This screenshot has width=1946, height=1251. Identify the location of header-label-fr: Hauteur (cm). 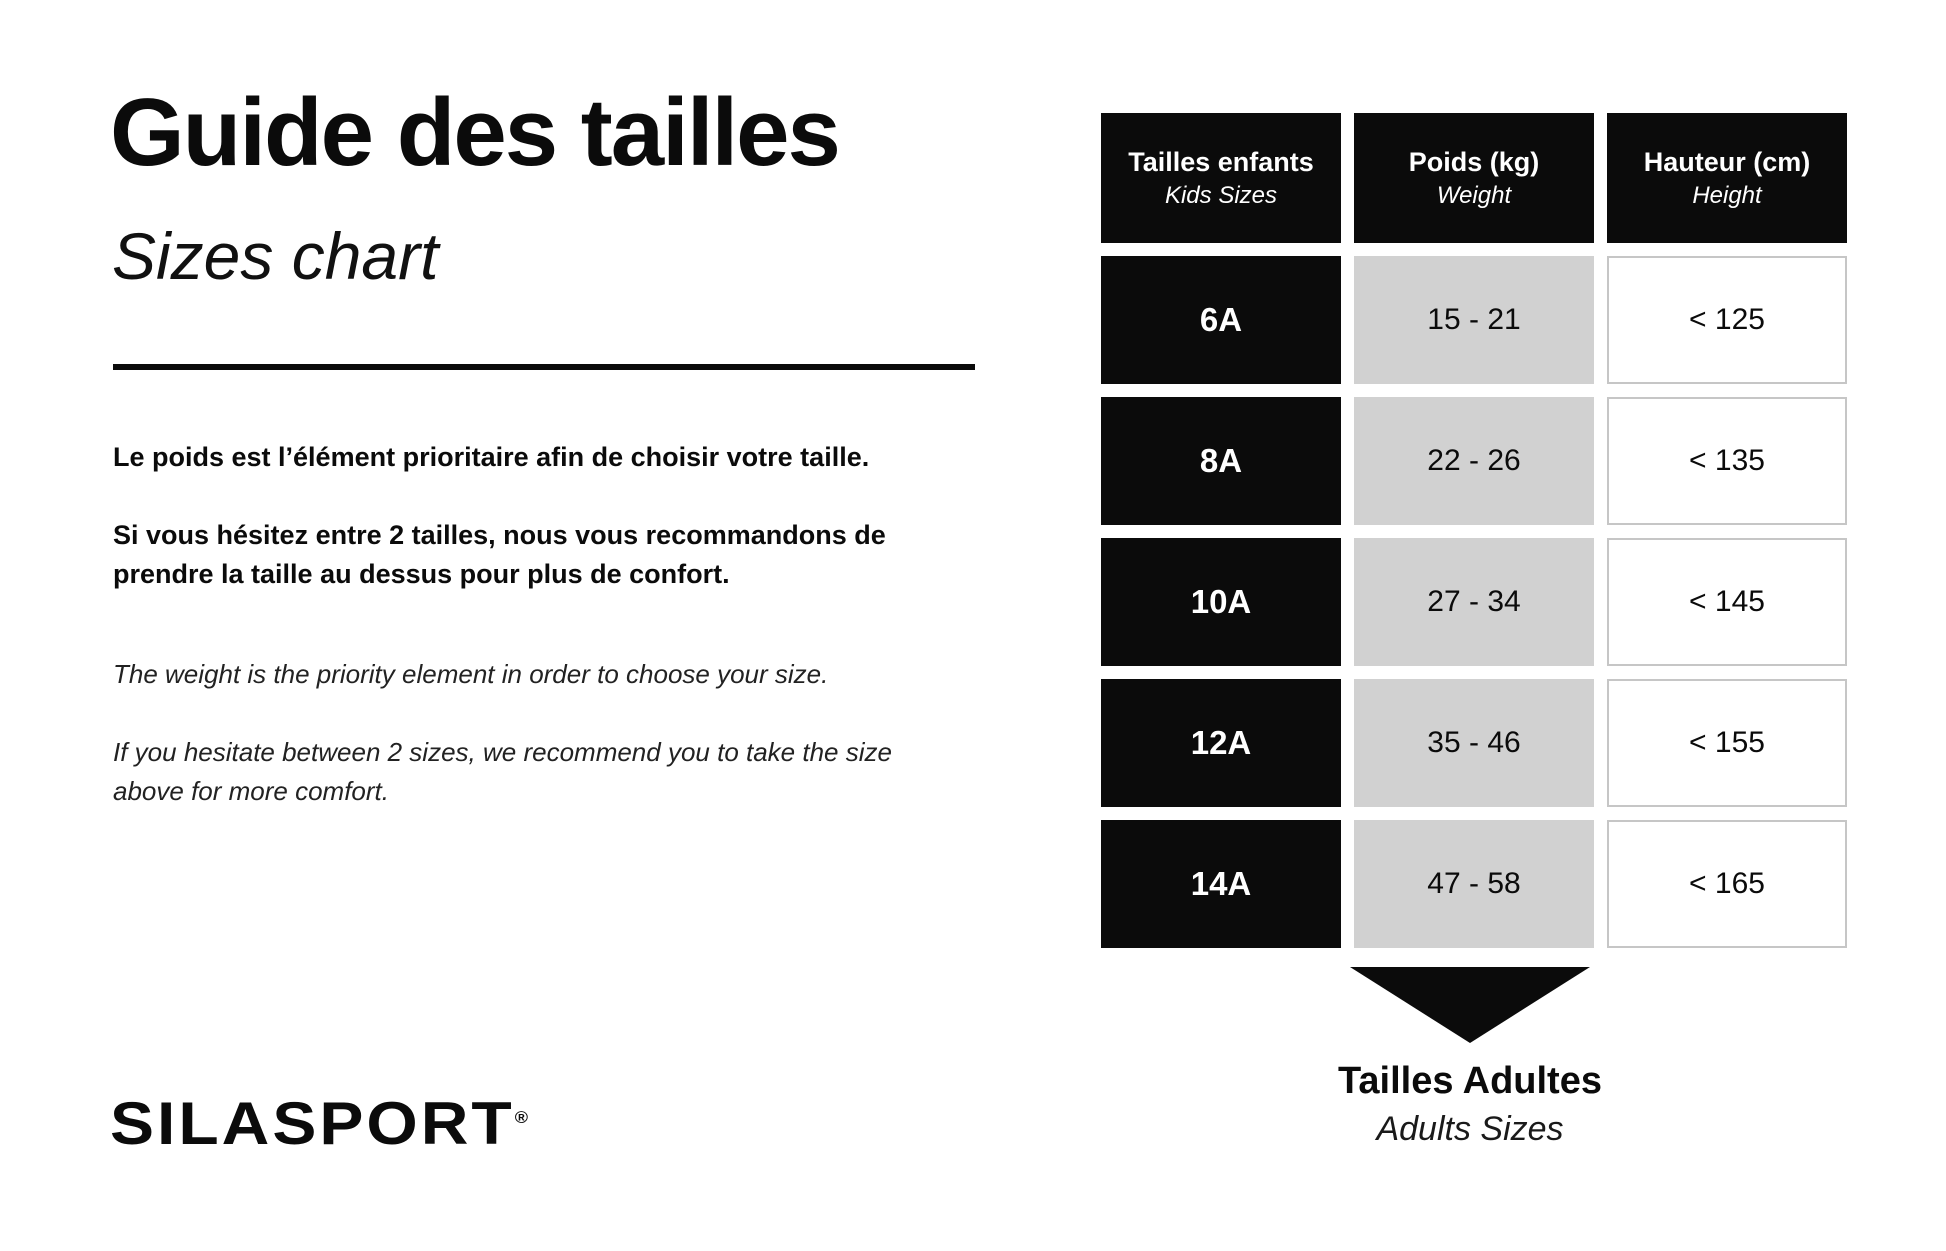
(1727, 161).